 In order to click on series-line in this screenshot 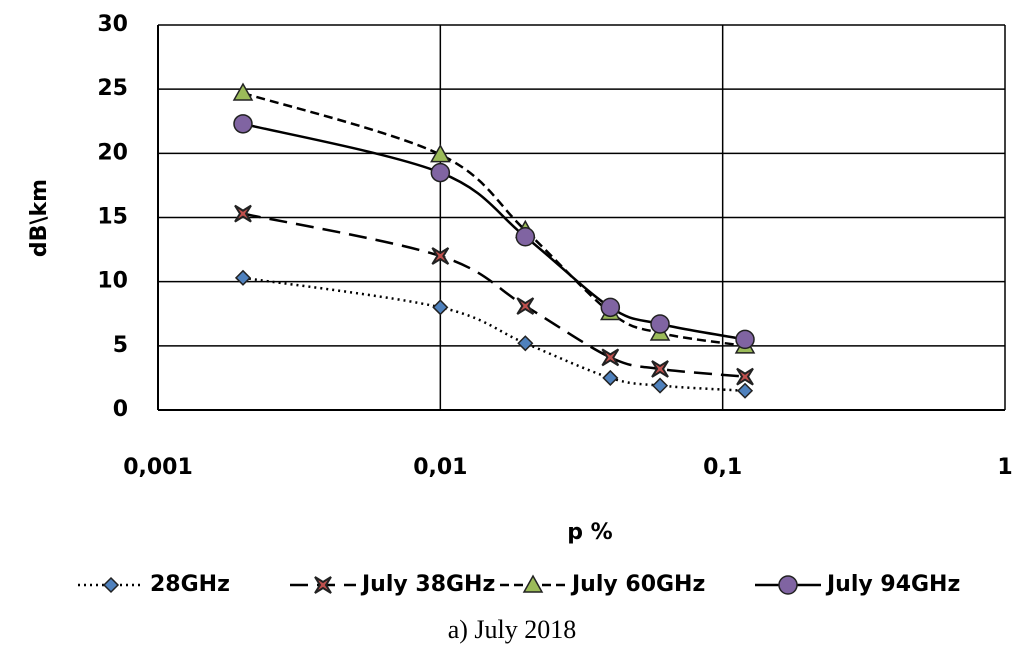, I will do `click(494, 295)`.